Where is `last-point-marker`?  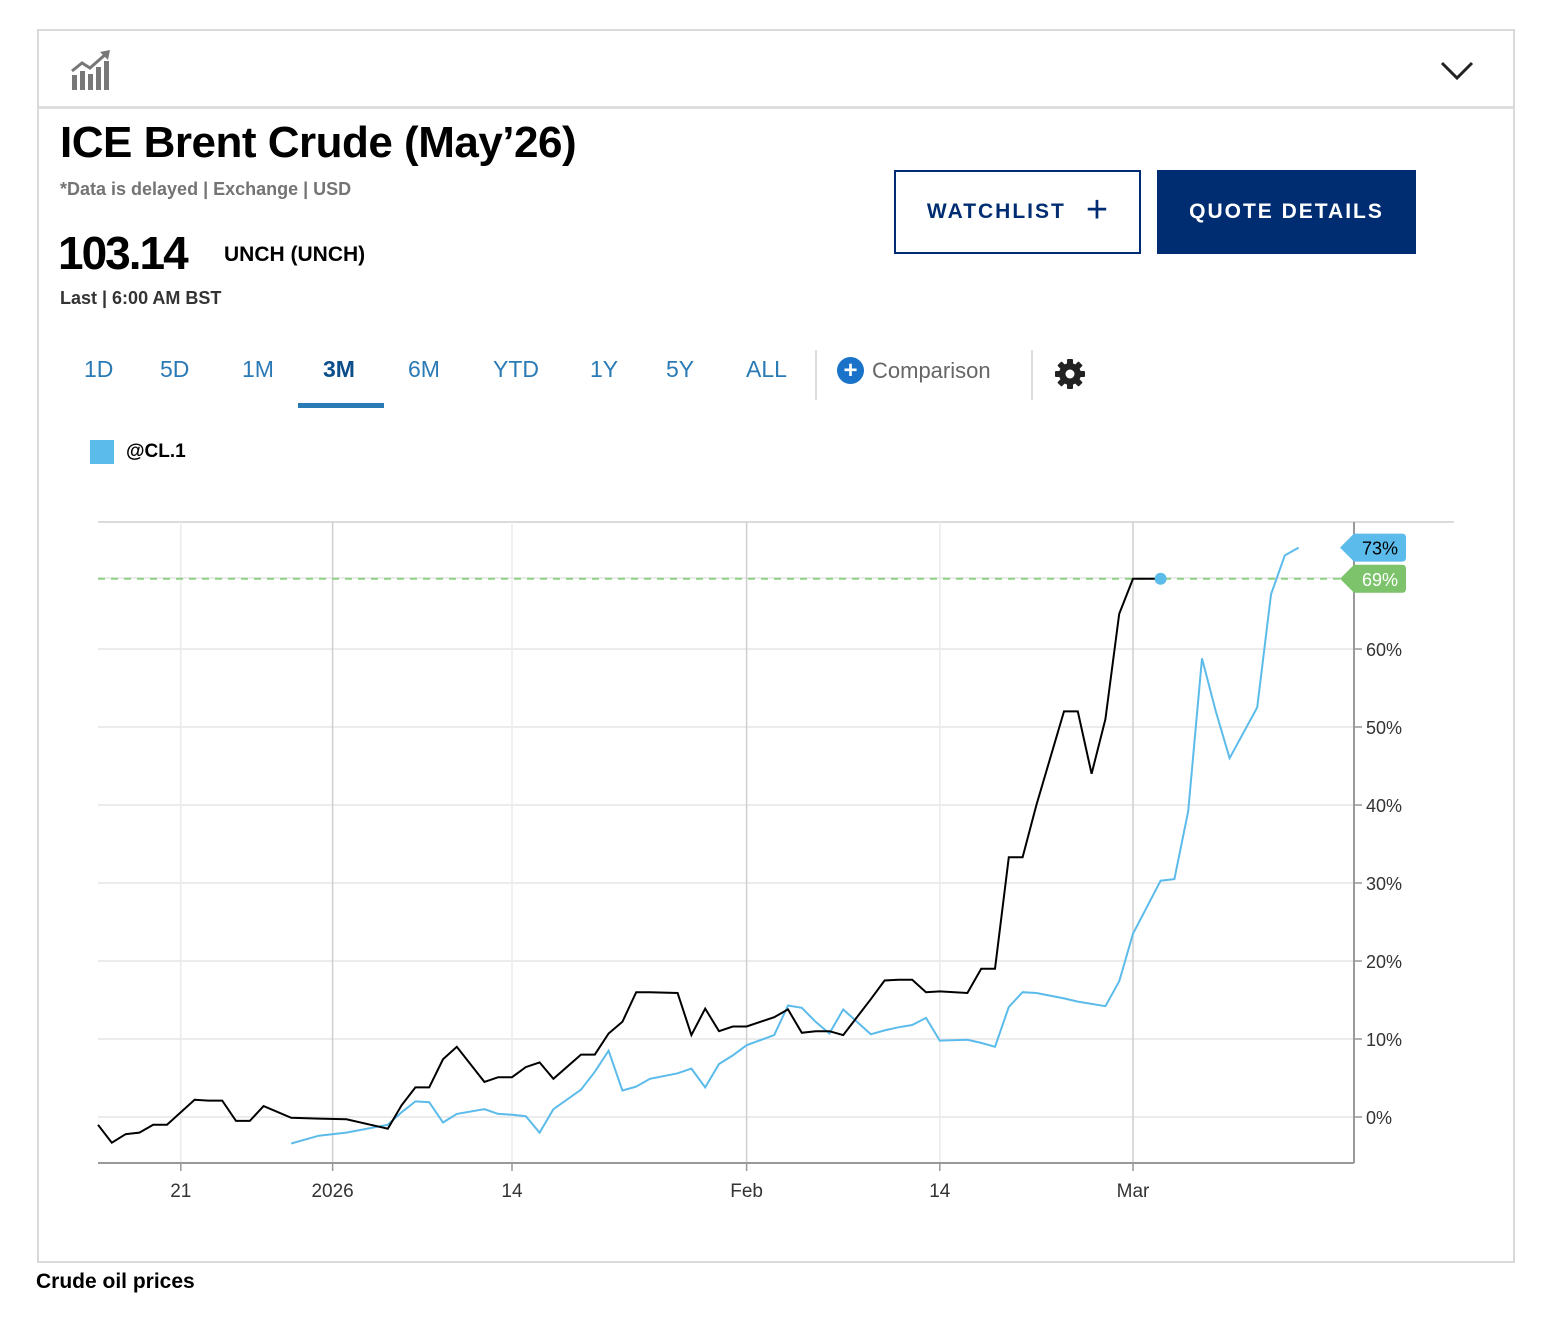
last-point-marker is located at coordinates (1160, 578).